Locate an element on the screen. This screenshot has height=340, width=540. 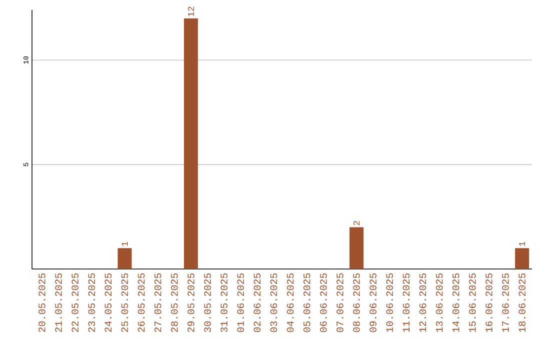
x-tick-label: 18.06.2025 is located at coordinates (522, 302).